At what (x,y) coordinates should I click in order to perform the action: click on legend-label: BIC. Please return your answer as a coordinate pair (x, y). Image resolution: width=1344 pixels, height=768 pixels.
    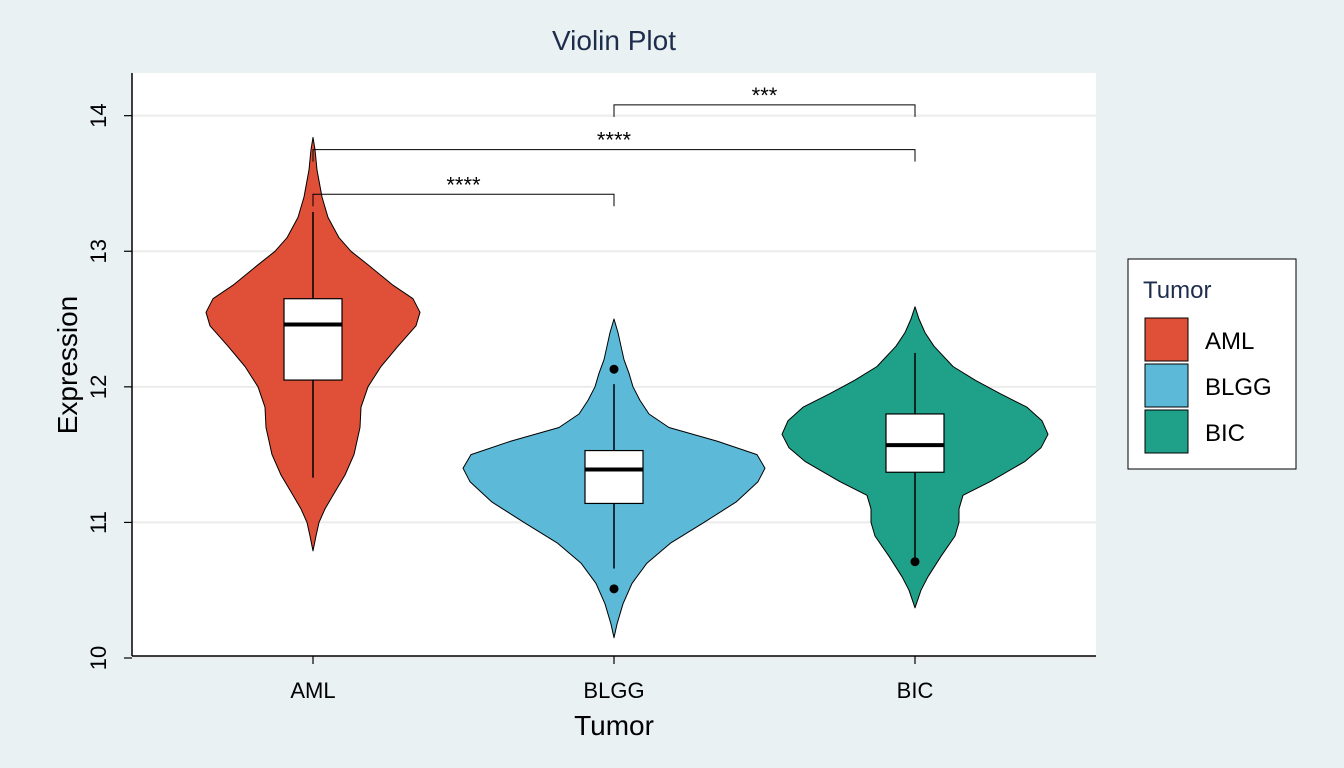
    Looking at the image, I should click on (1225, 433).